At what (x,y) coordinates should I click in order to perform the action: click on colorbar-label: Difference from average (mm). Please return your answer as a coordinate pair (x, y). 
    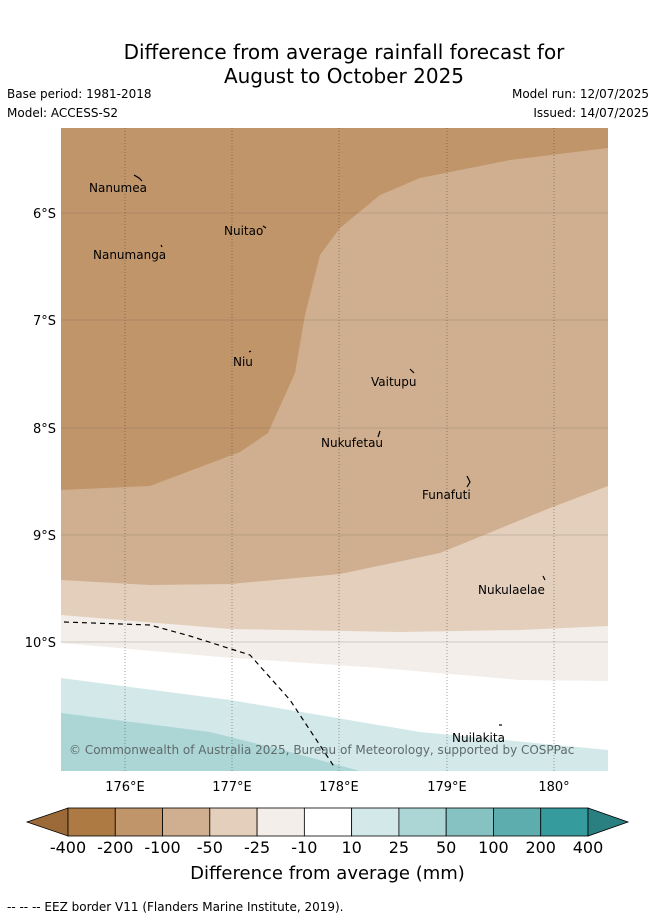
    Looking at the image, I should click on (327, 873).